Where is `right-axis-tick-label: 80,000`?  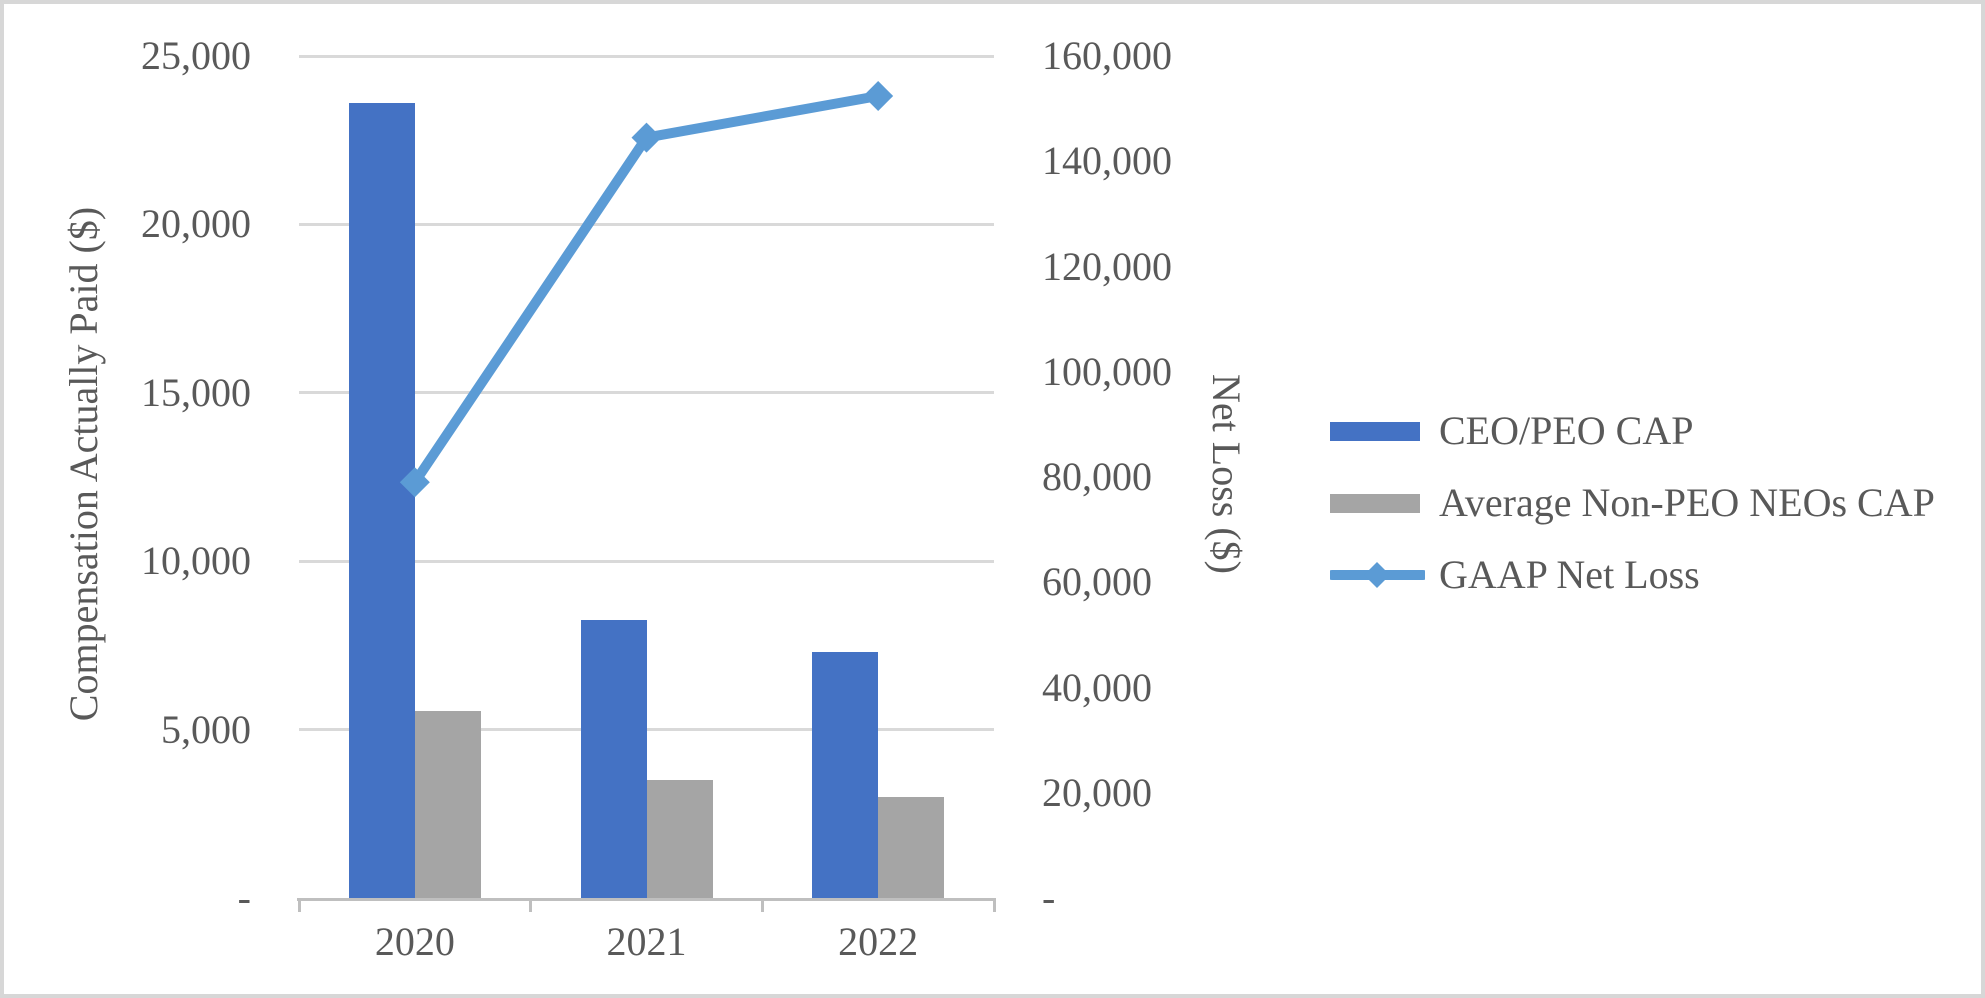 right-axis-tick-label: 80,000 is located at coordinates (1097, 476).